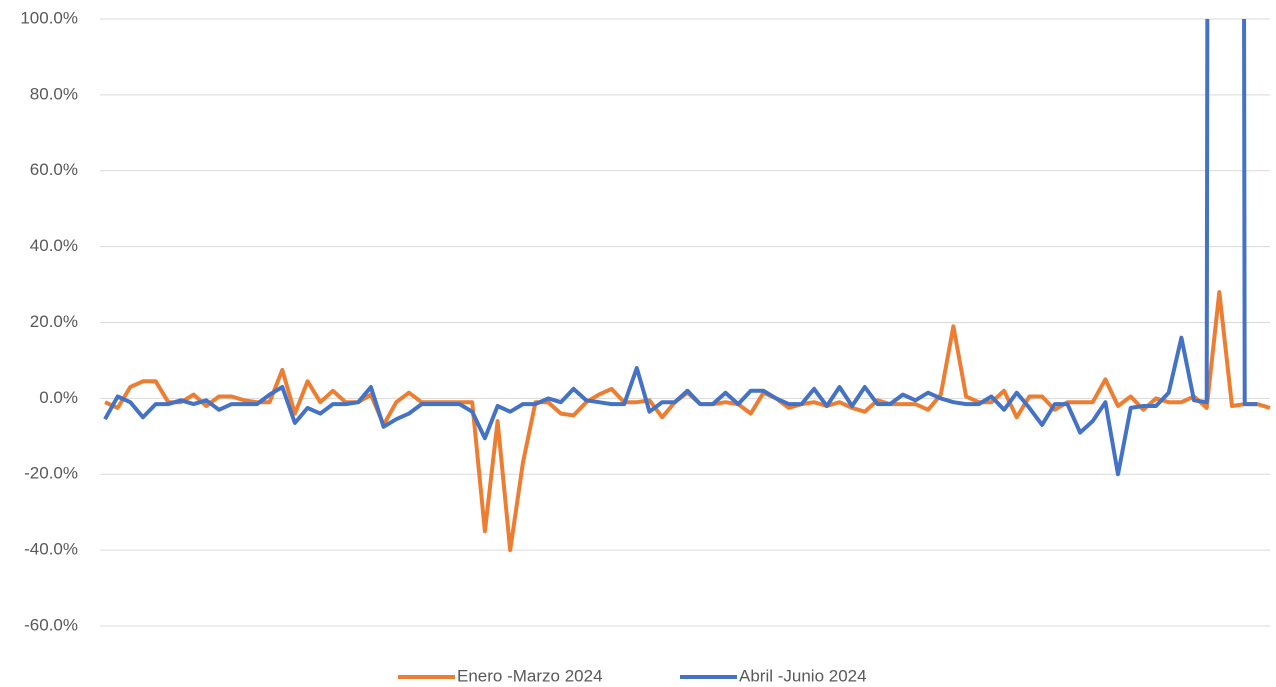 The height and width of the screenshot is (687, 1276). What do you see at coordinates (54, 93) in the screenshot?
I see `y-tick-label: 80.0%` at bounding box center [54, 93].